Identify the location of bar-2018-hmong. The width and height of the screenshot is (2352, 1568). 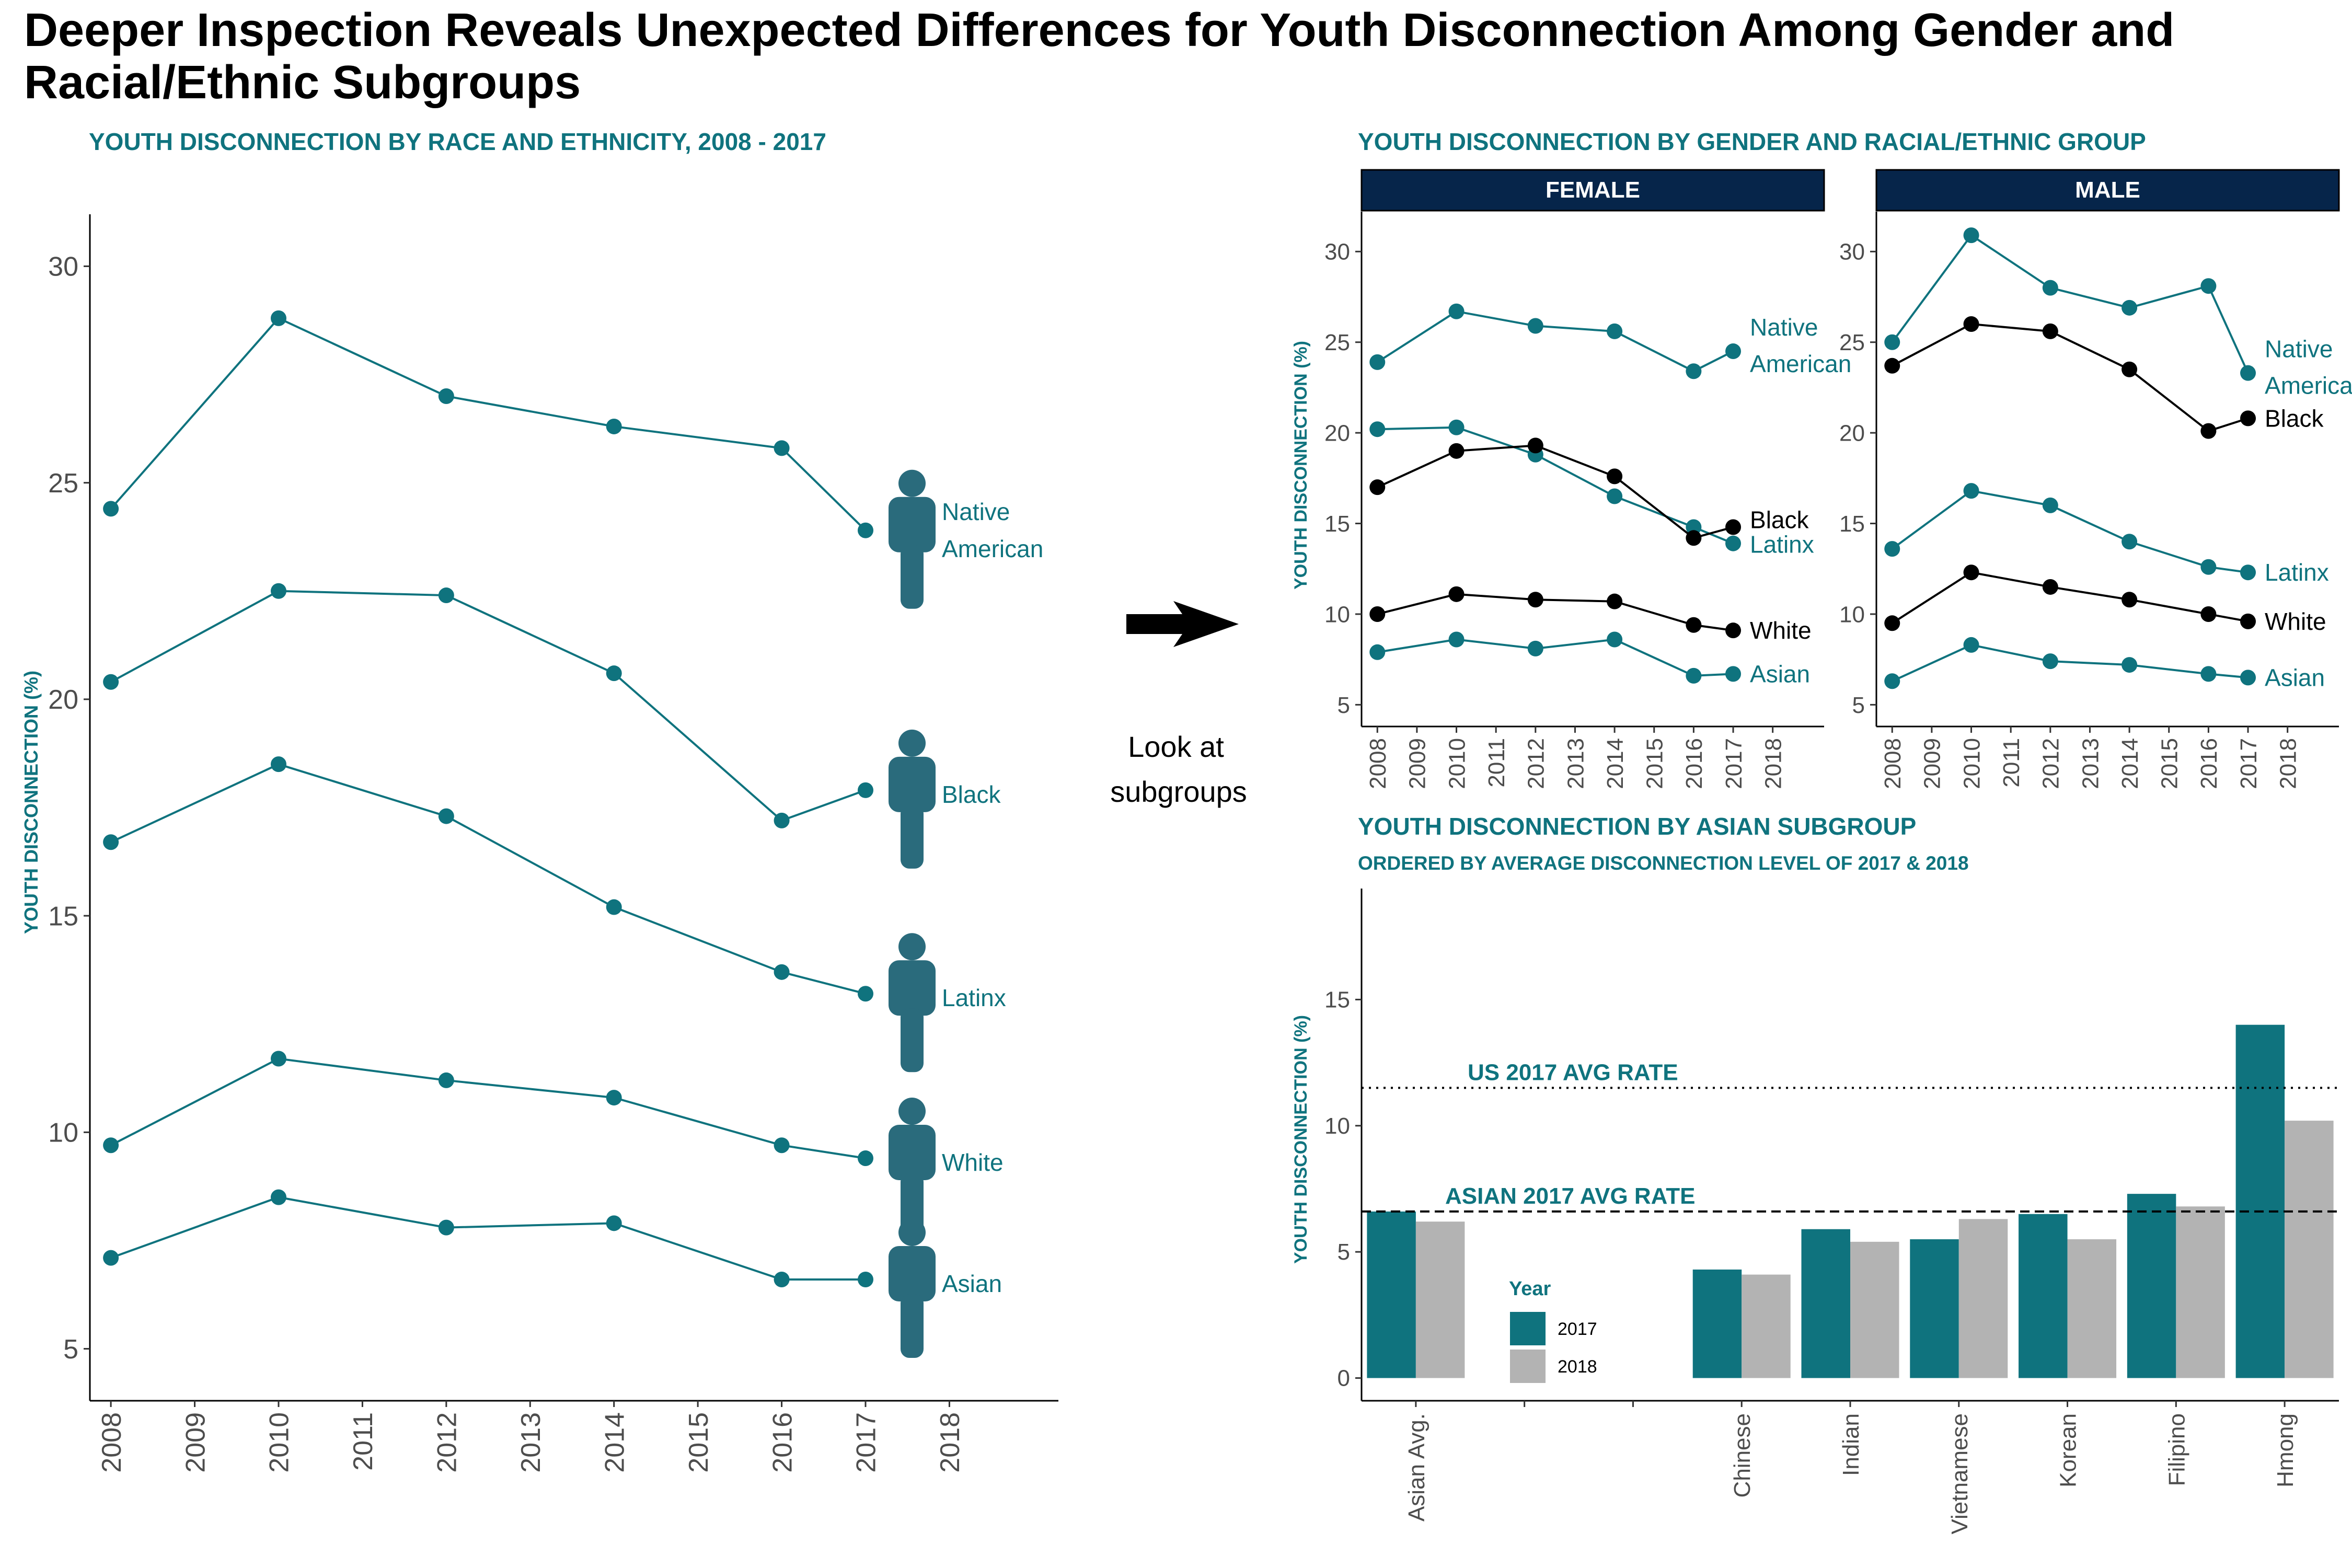
(2309, 1249).